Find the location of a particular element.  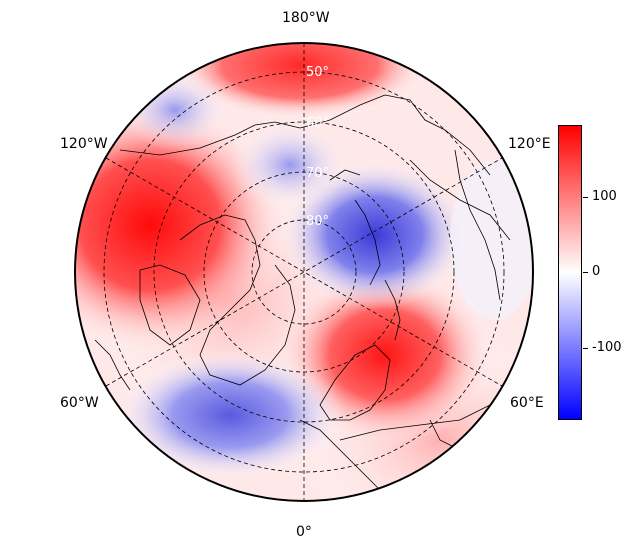

lon-label-right-lower: 60°E is located at coordinates (527, 403).